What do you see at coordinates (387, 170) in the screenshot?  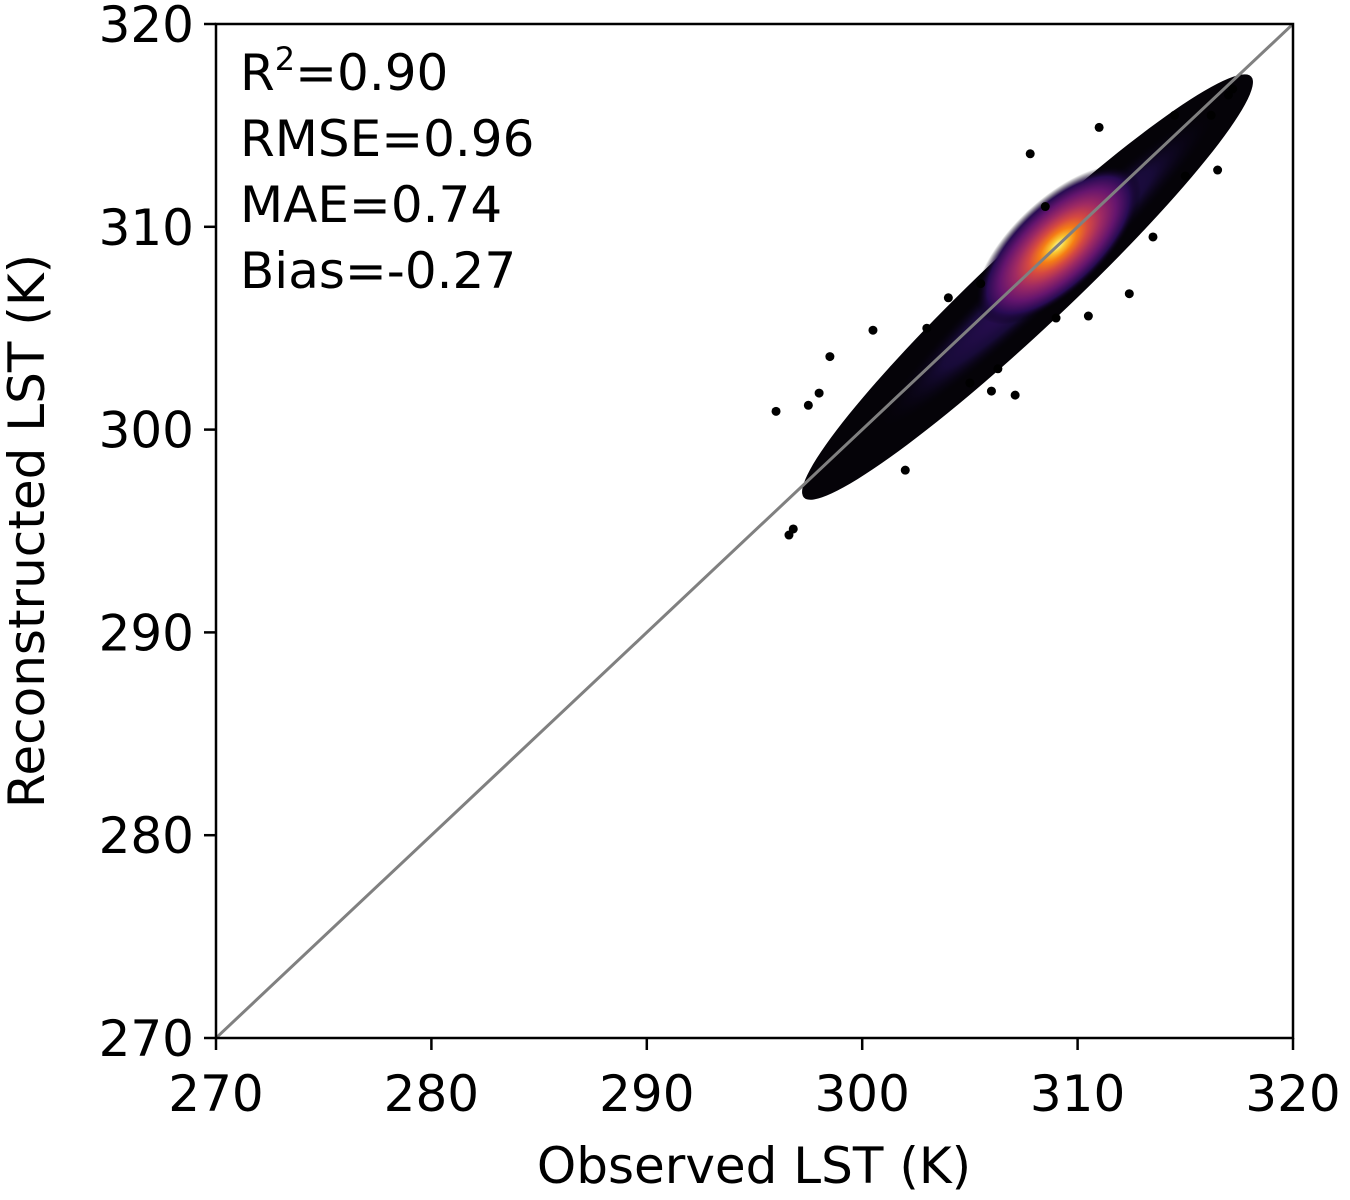 I see `stats-annotation: R2=0.90 RMSE=0.96 MAE=0.74 Bias=-0.27` at bounding box center [387, 170].